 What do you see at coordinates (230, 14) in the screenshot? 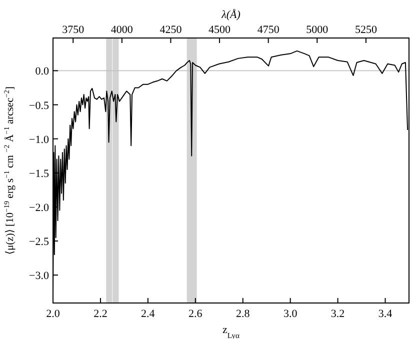
I see `x2-axis-title: λ(Å)` at bounding box center [230, 14].